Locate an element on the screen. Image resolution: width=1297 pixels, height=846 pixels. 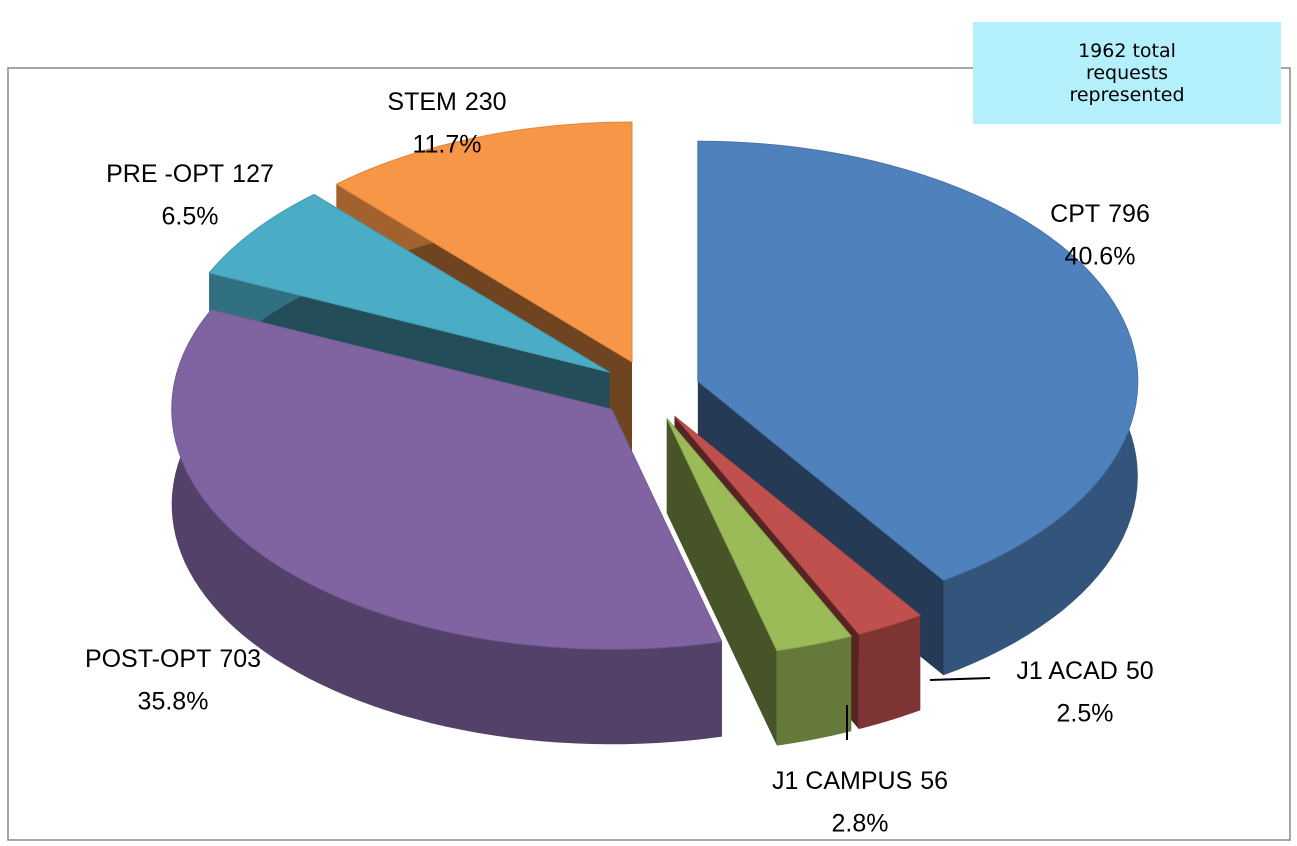
value-label: 50 is located at coordinates (1140, 671).